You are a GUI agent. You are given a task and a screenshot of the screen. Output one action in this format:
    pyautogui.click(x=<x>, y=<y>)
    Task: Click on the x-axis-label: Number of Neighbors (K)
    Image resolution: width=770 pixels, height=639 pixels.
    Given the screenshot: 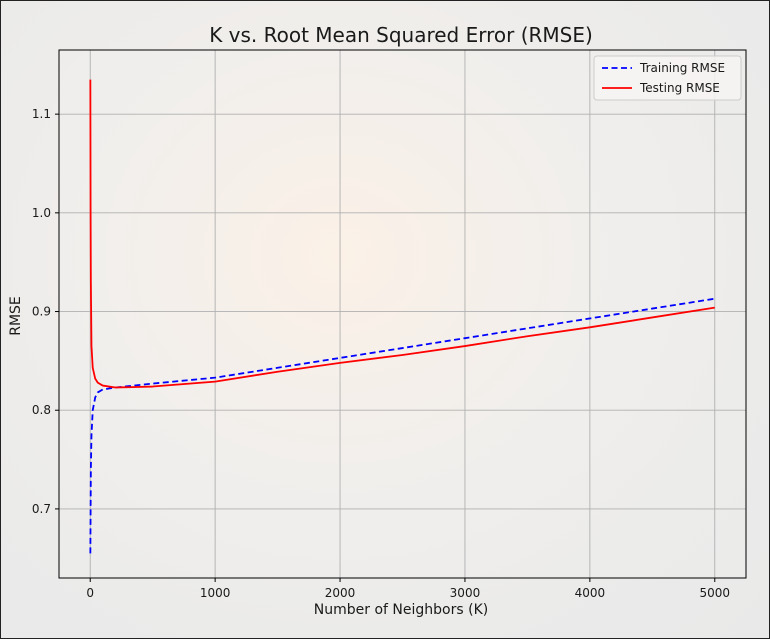 What is the action you would take?
    pyautogui.click(x=401, y=610)
    